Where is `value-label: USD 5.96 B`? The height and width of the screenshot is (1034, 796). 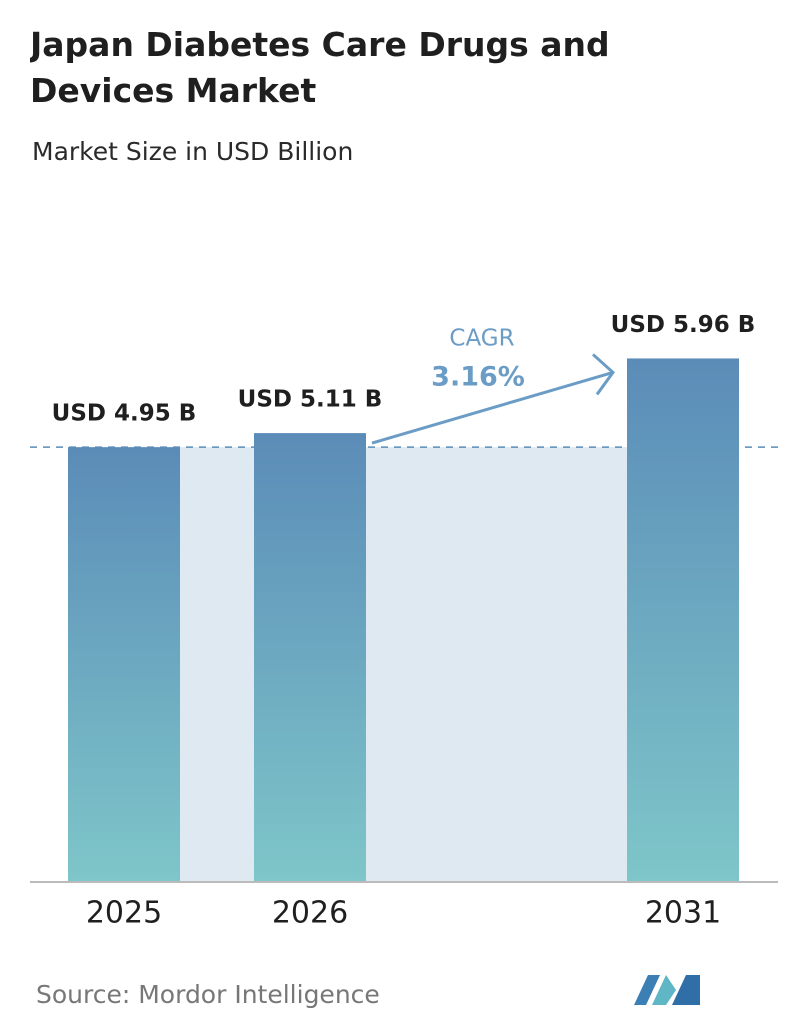
value-label: USD 5.96 B is located at coordinates (683, 325).